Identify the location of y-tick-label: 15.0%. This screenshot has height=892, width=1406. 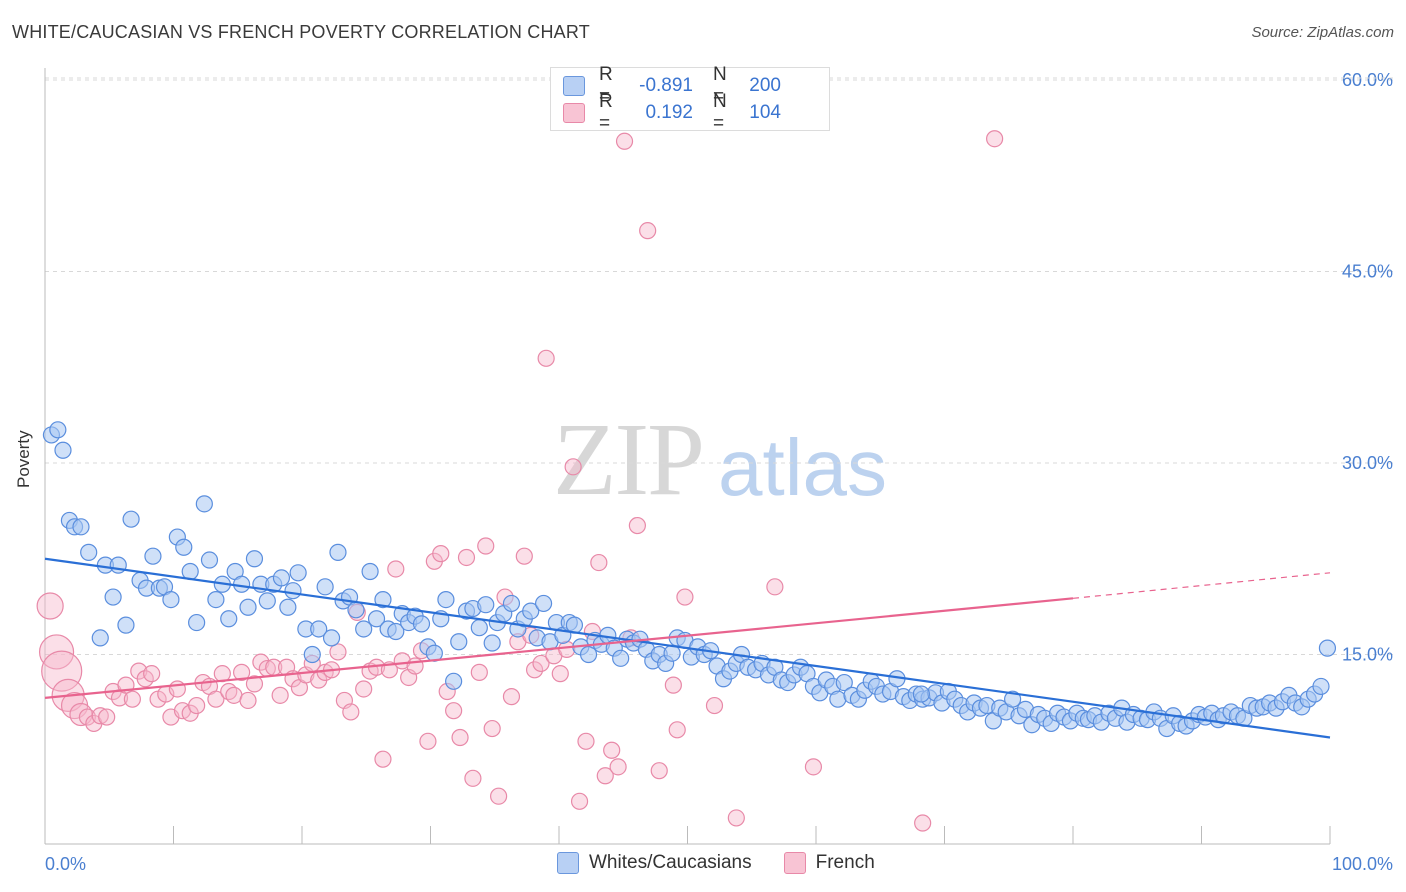
(1367, 655).